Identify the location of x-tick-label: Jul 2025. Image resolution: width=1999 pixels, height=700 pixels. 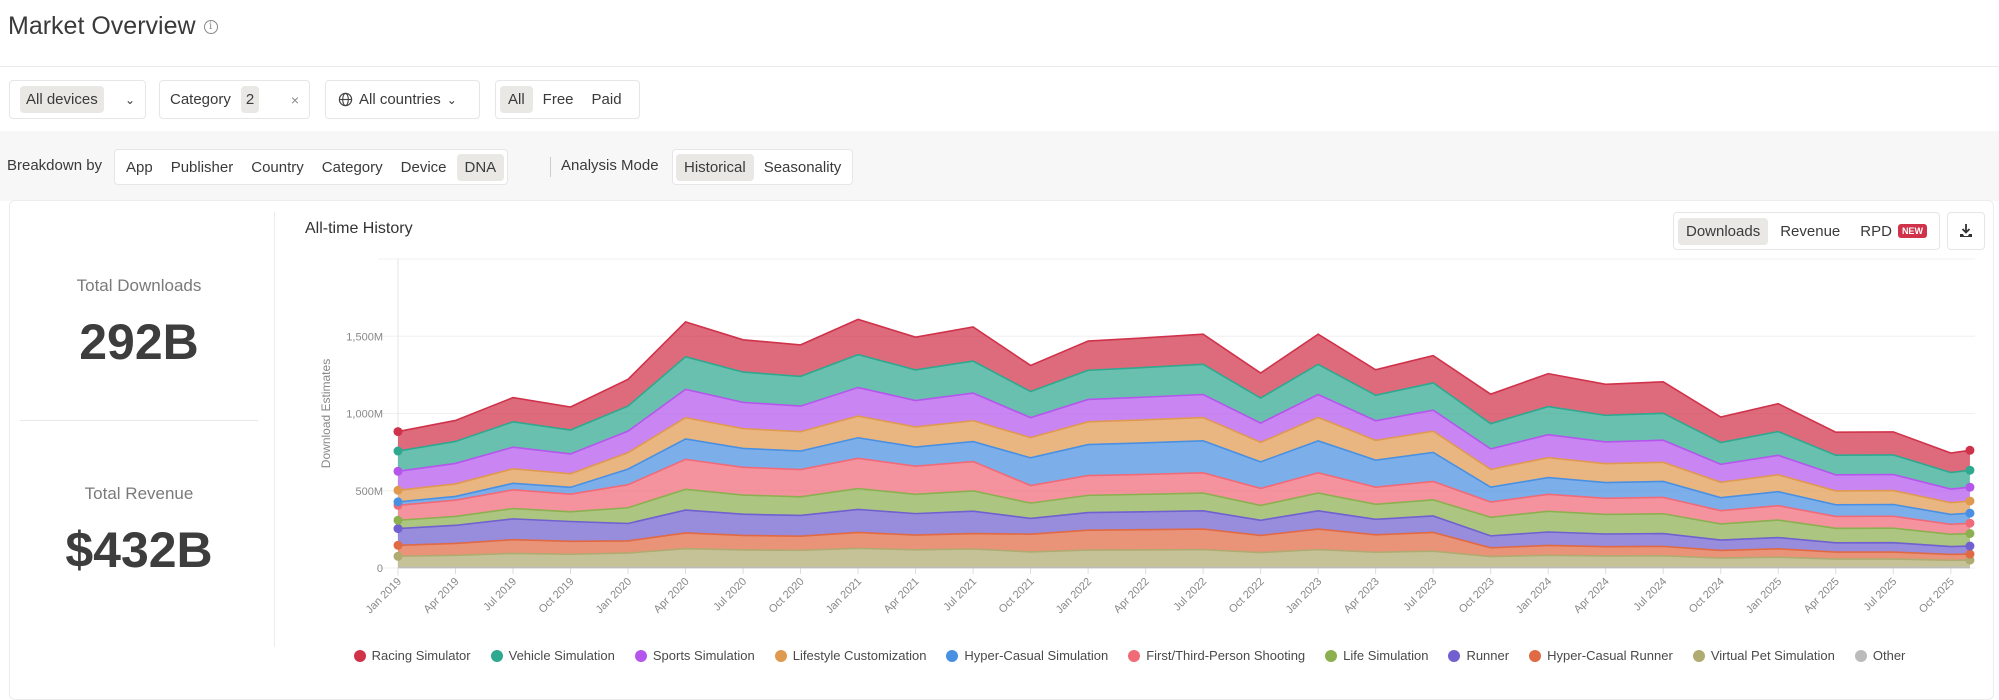
(1880, 595).